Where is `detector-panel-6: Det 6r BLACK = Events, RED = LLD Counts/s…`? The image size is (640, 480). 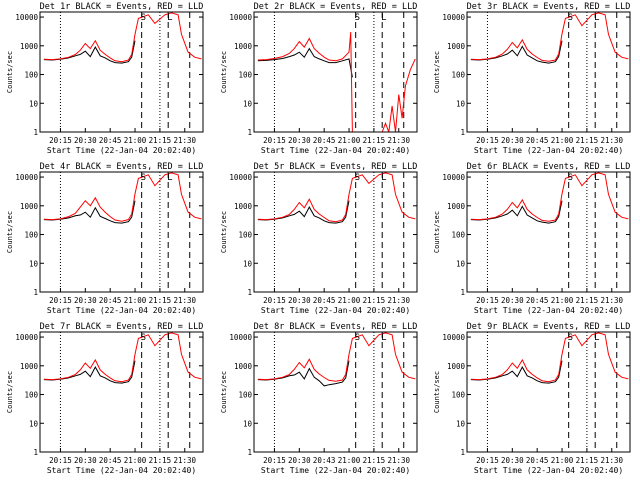
detector-panel-6: Det 6r BLACK = Events, RED = LLD Counts/s… is located at coordinates (532, 238).